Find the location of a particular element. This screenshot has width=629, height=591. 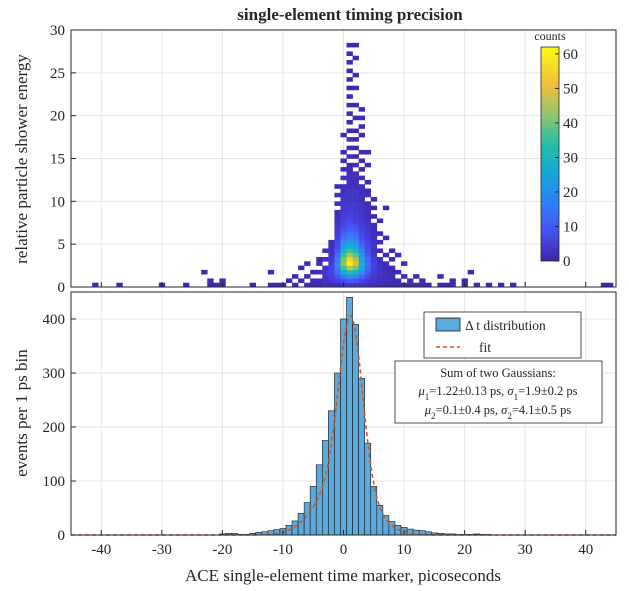

heatmap-y-tick-label: 30 is located at coordinates (57, 31).